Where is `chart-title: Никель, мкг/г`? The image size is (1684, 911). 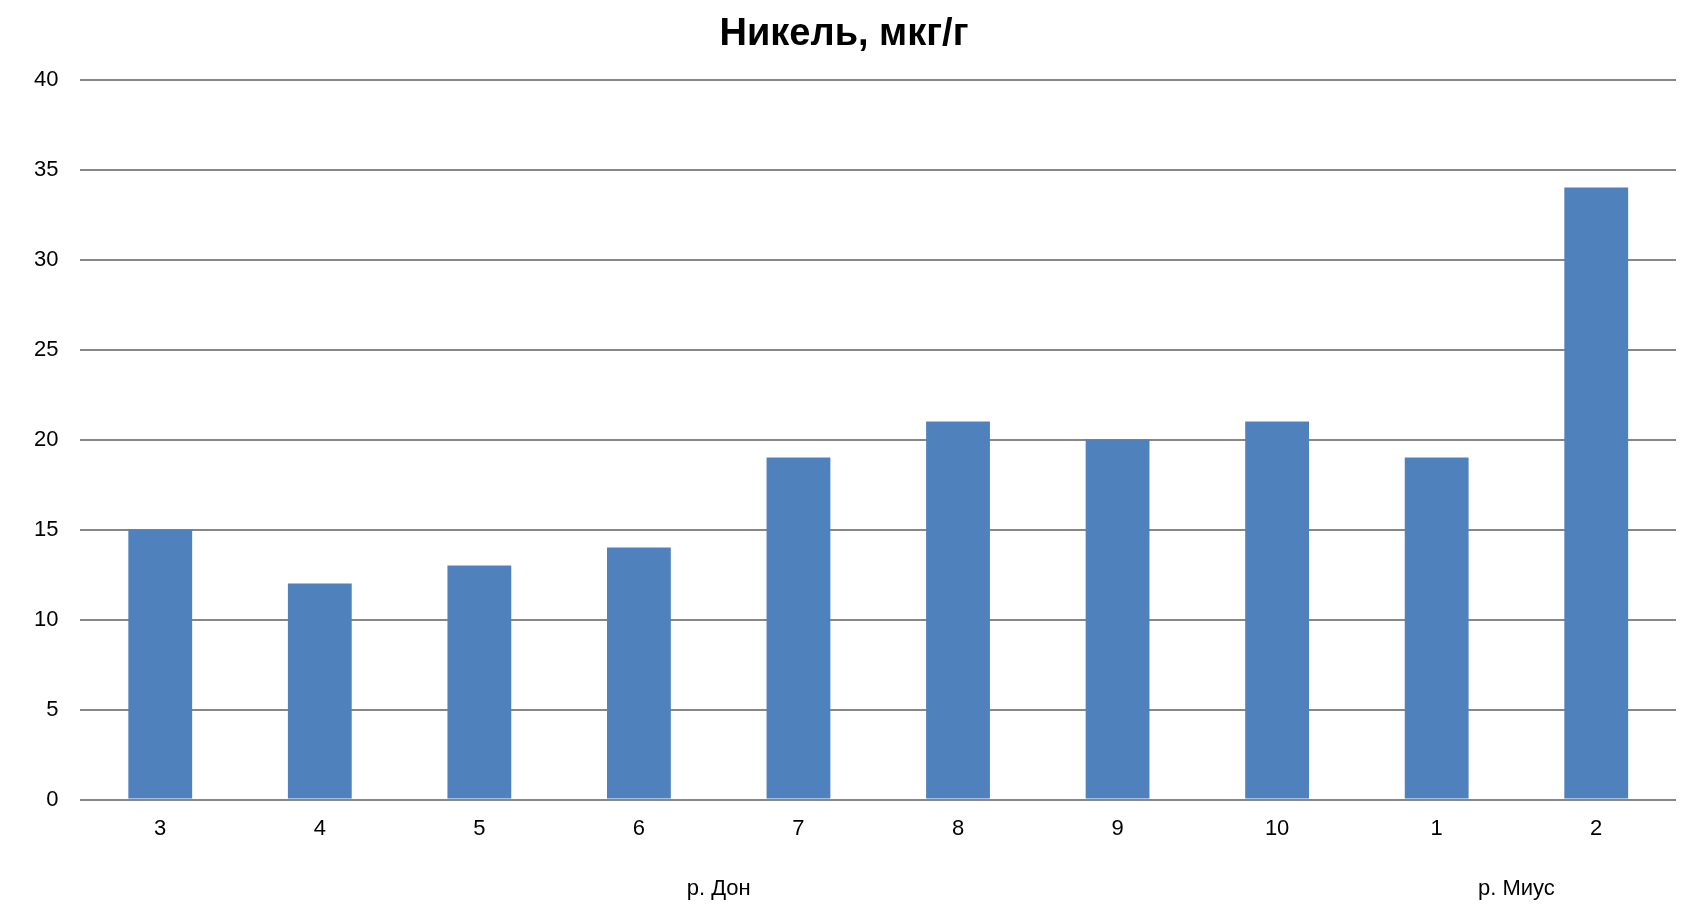 chart-title: Никель, мкг/г is located at coordinates (844, 32).